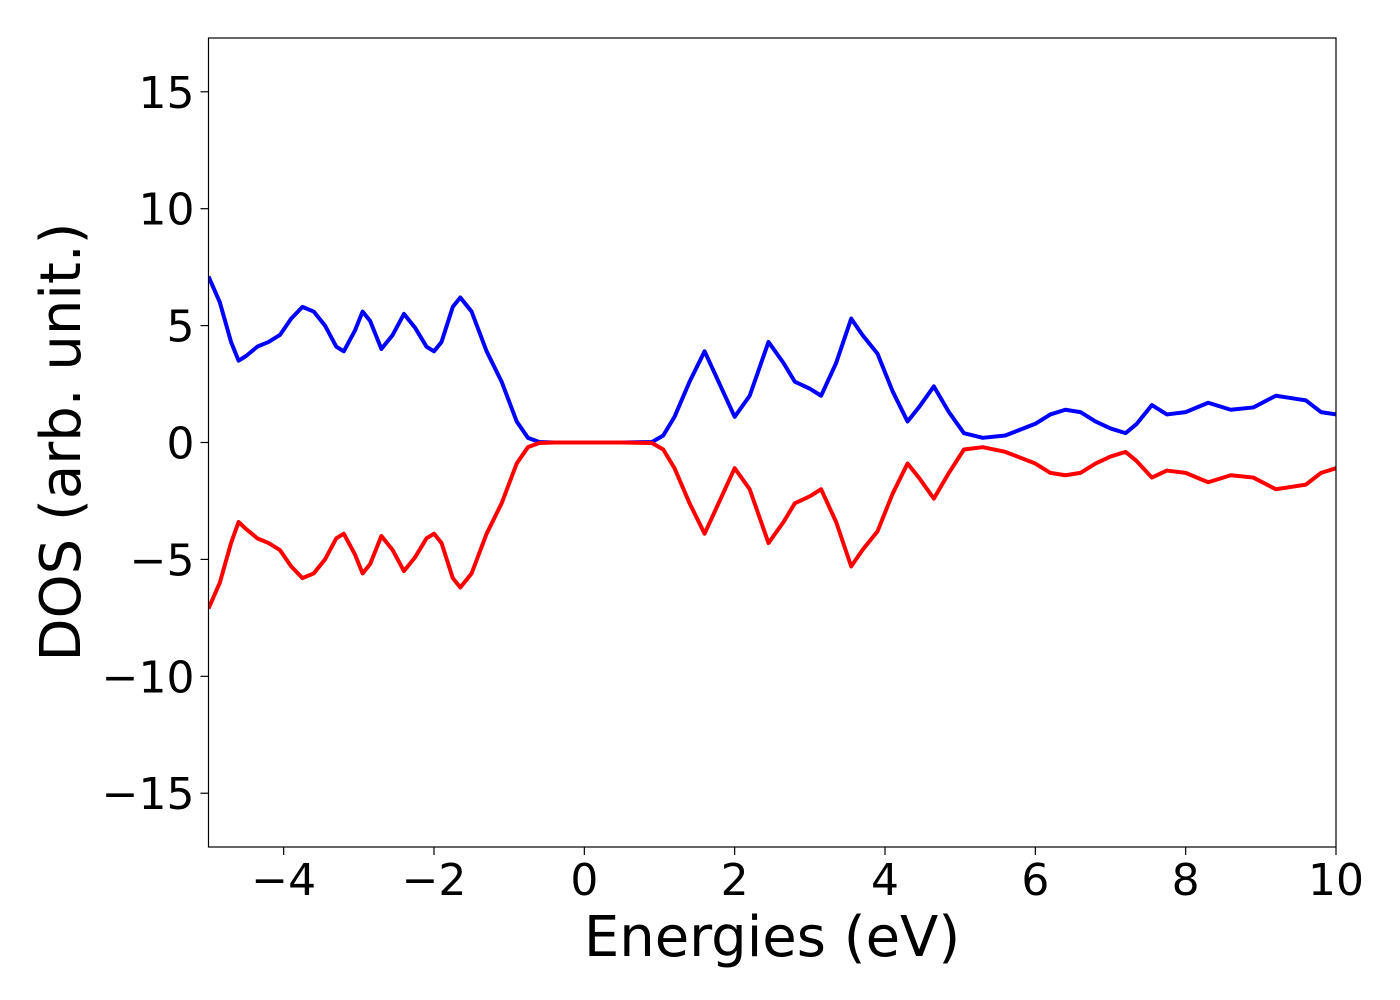  I want to click on y-axis-label: DOS (arb. unit.), so click(61, 441).